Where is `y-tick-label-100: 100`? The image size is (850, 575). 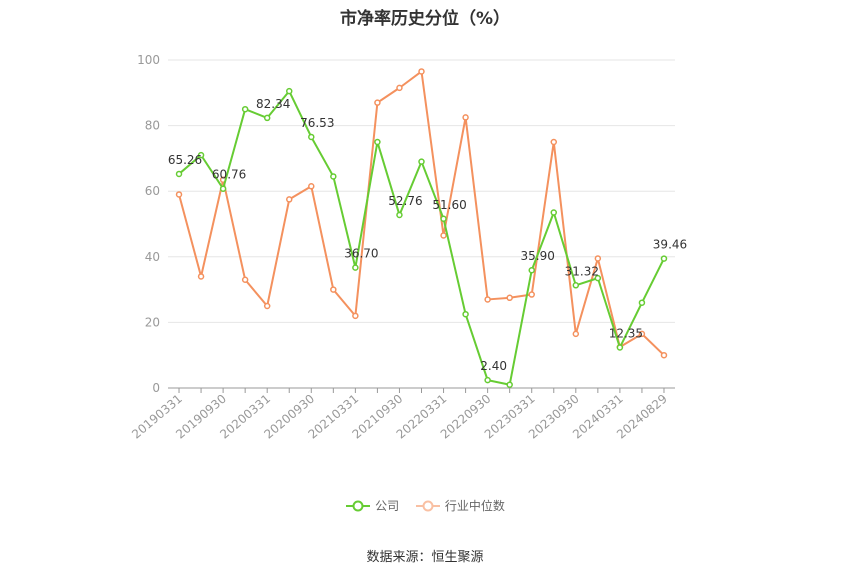
y-tick-label-100: 100 is located at coordinates (148, 60).